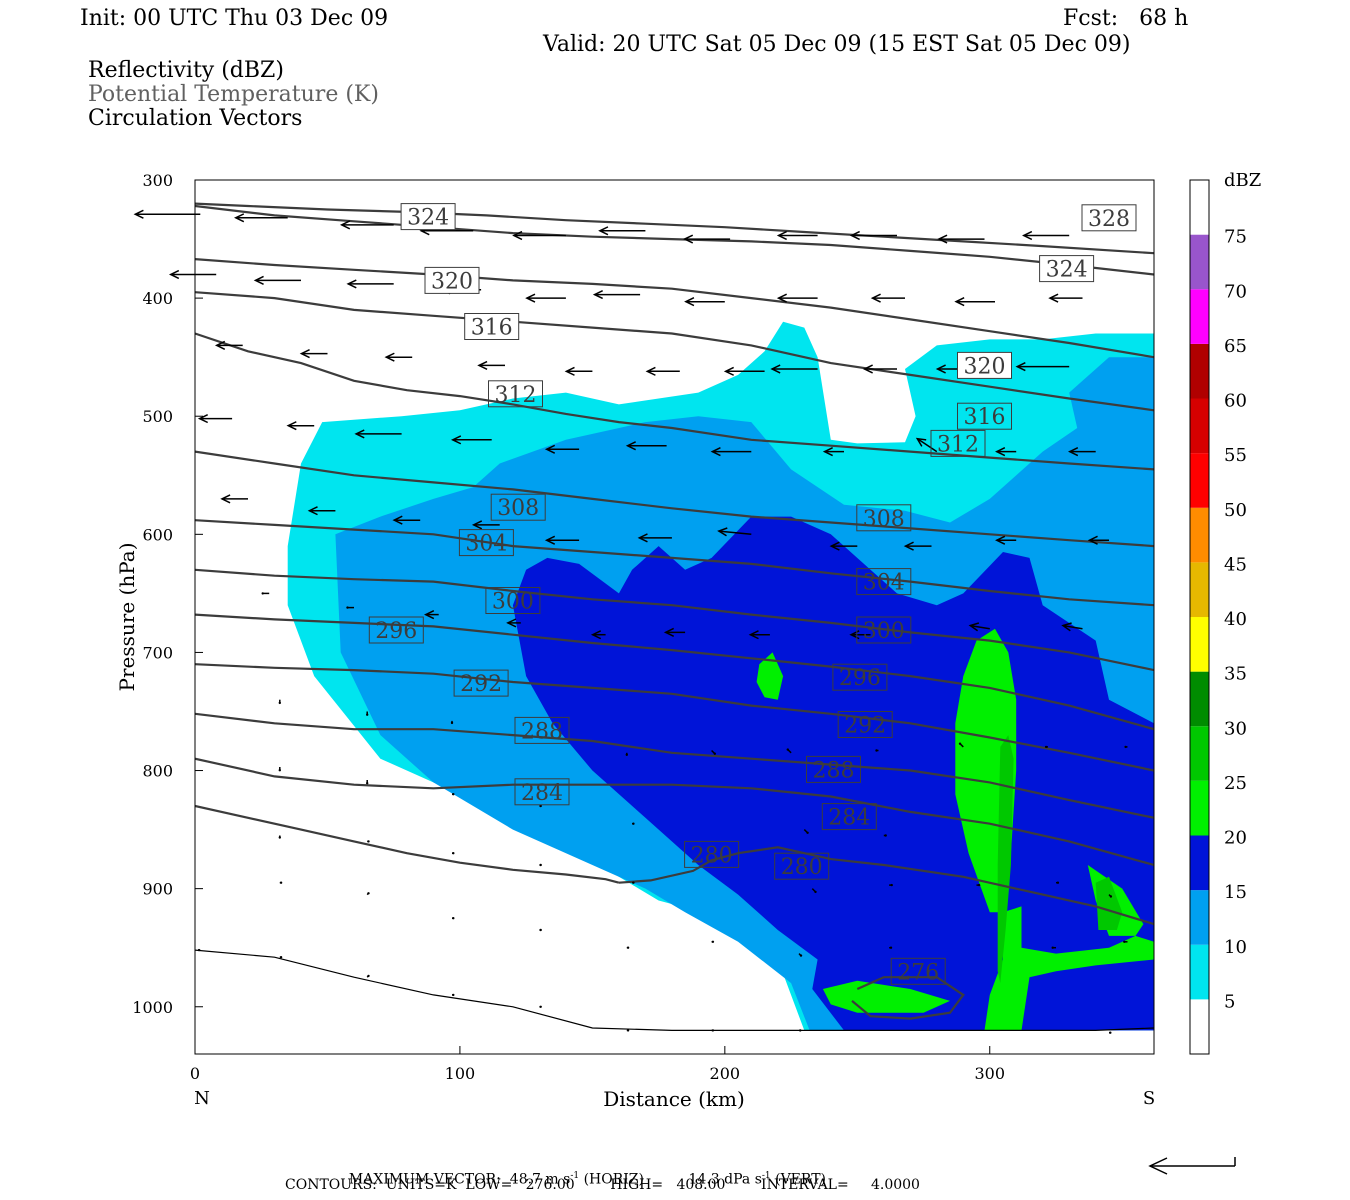 This screenshot has height=1200, width=1350. What do you see at coordinates (1235, 291) in the screenshot?
I see `colorbar-tick-label: 70` at bounding box center [1235, 291].